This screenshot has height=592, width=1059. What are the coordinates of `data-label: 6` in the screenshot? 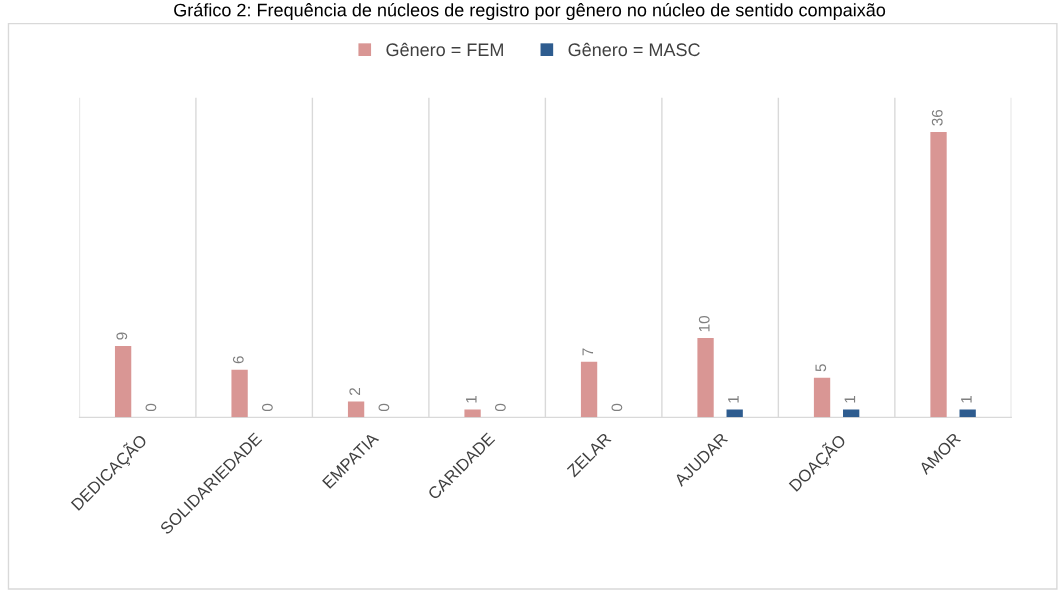 It's located at (238, 360).